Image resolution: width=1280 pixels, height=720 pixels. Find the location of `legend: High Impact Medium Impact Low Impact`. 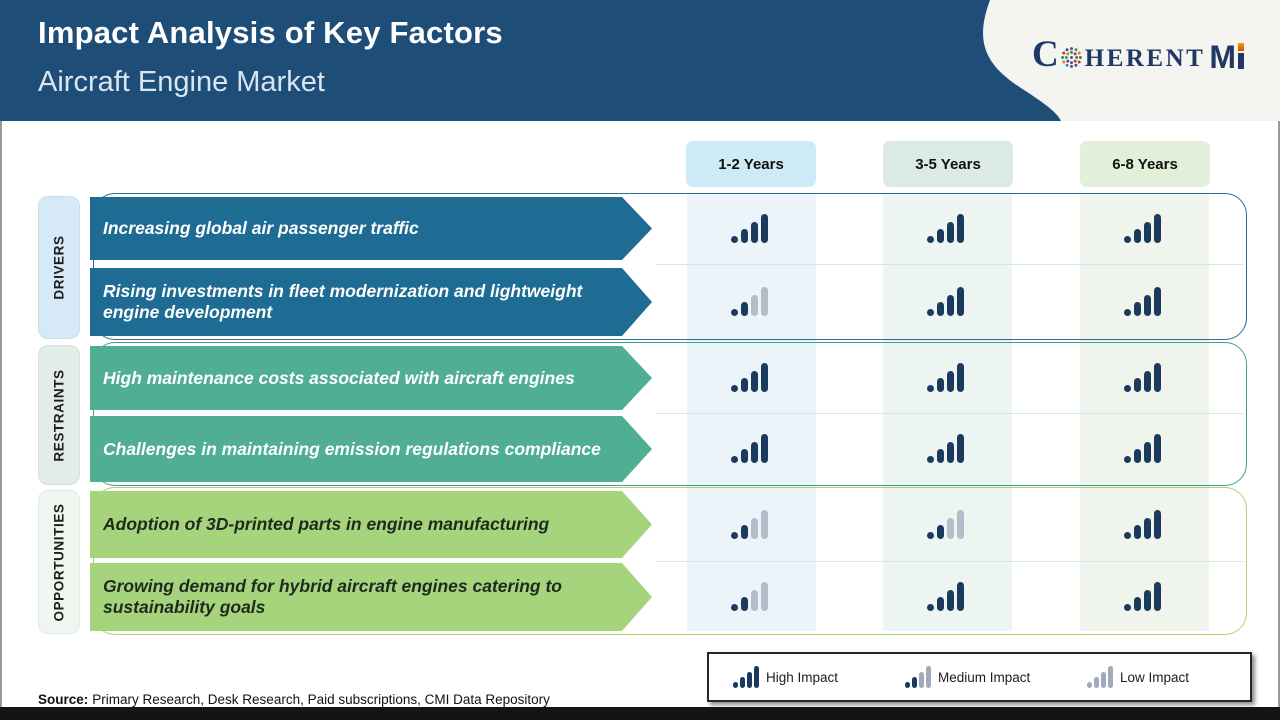

legend: High Impact Medium Impact Low Impact is located at coordinates (979, 677).